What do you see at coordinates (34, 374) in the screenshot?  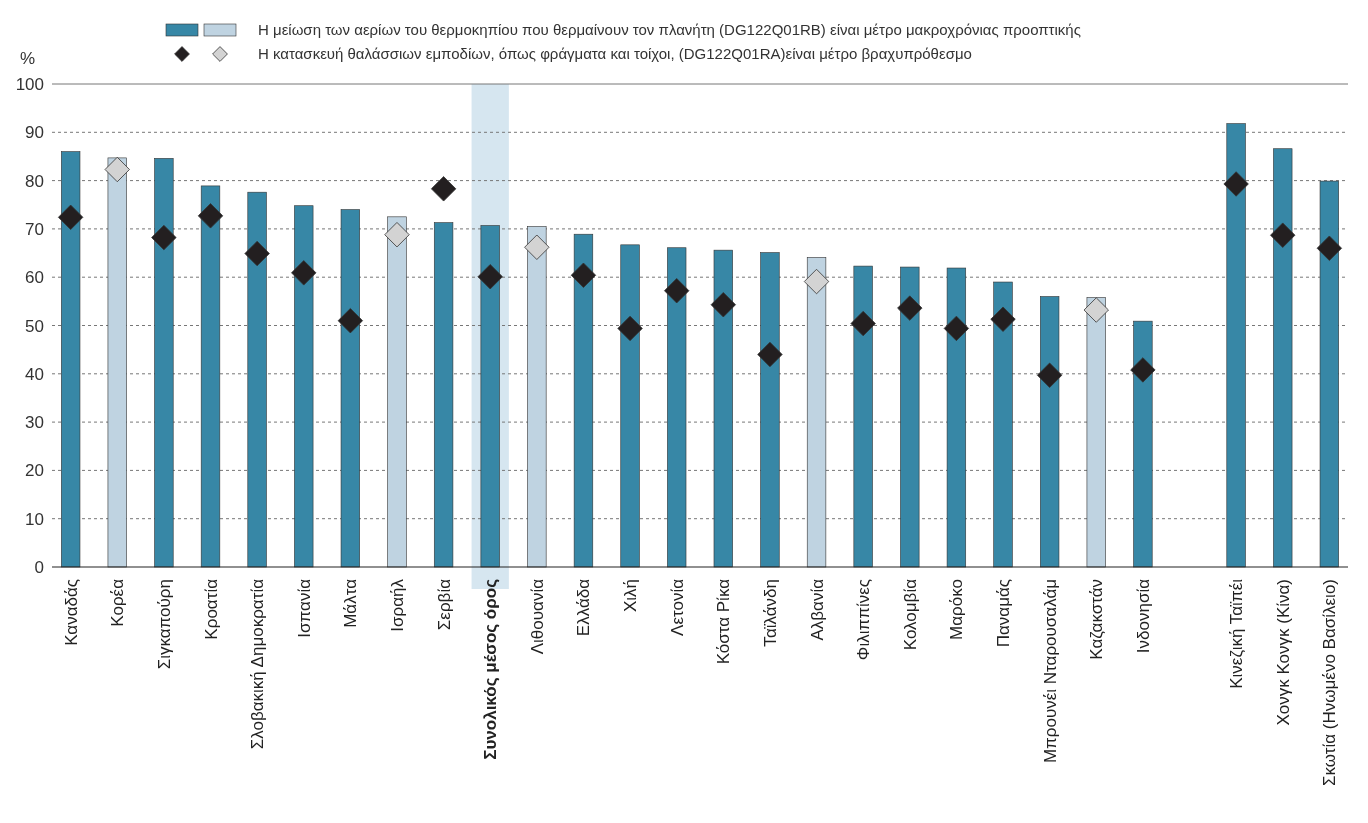 I see `y-tick-label: 40` at bounding box center [34, 374].